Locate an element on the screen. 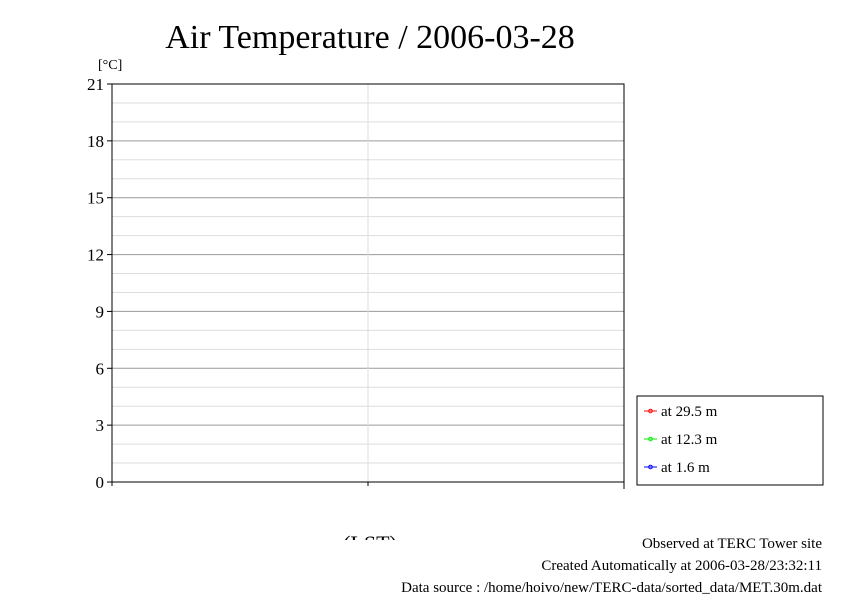 Image resolution: width=842 pixels, height=597 pixels. y-tick-label: 3 is located at coordinates (100, 425).